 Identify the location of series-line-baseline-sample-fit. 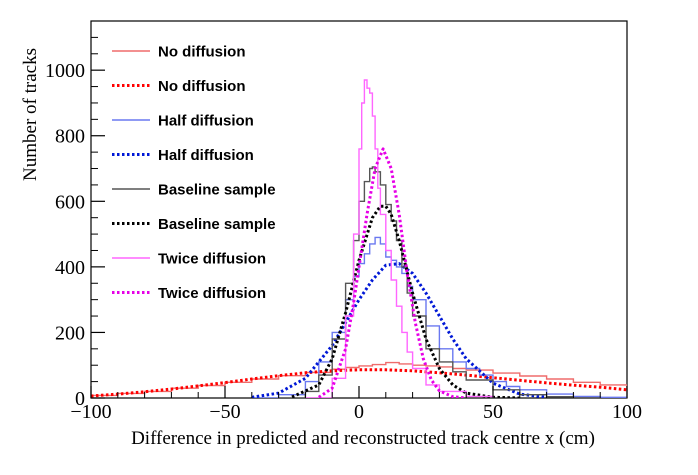
(405, 301).